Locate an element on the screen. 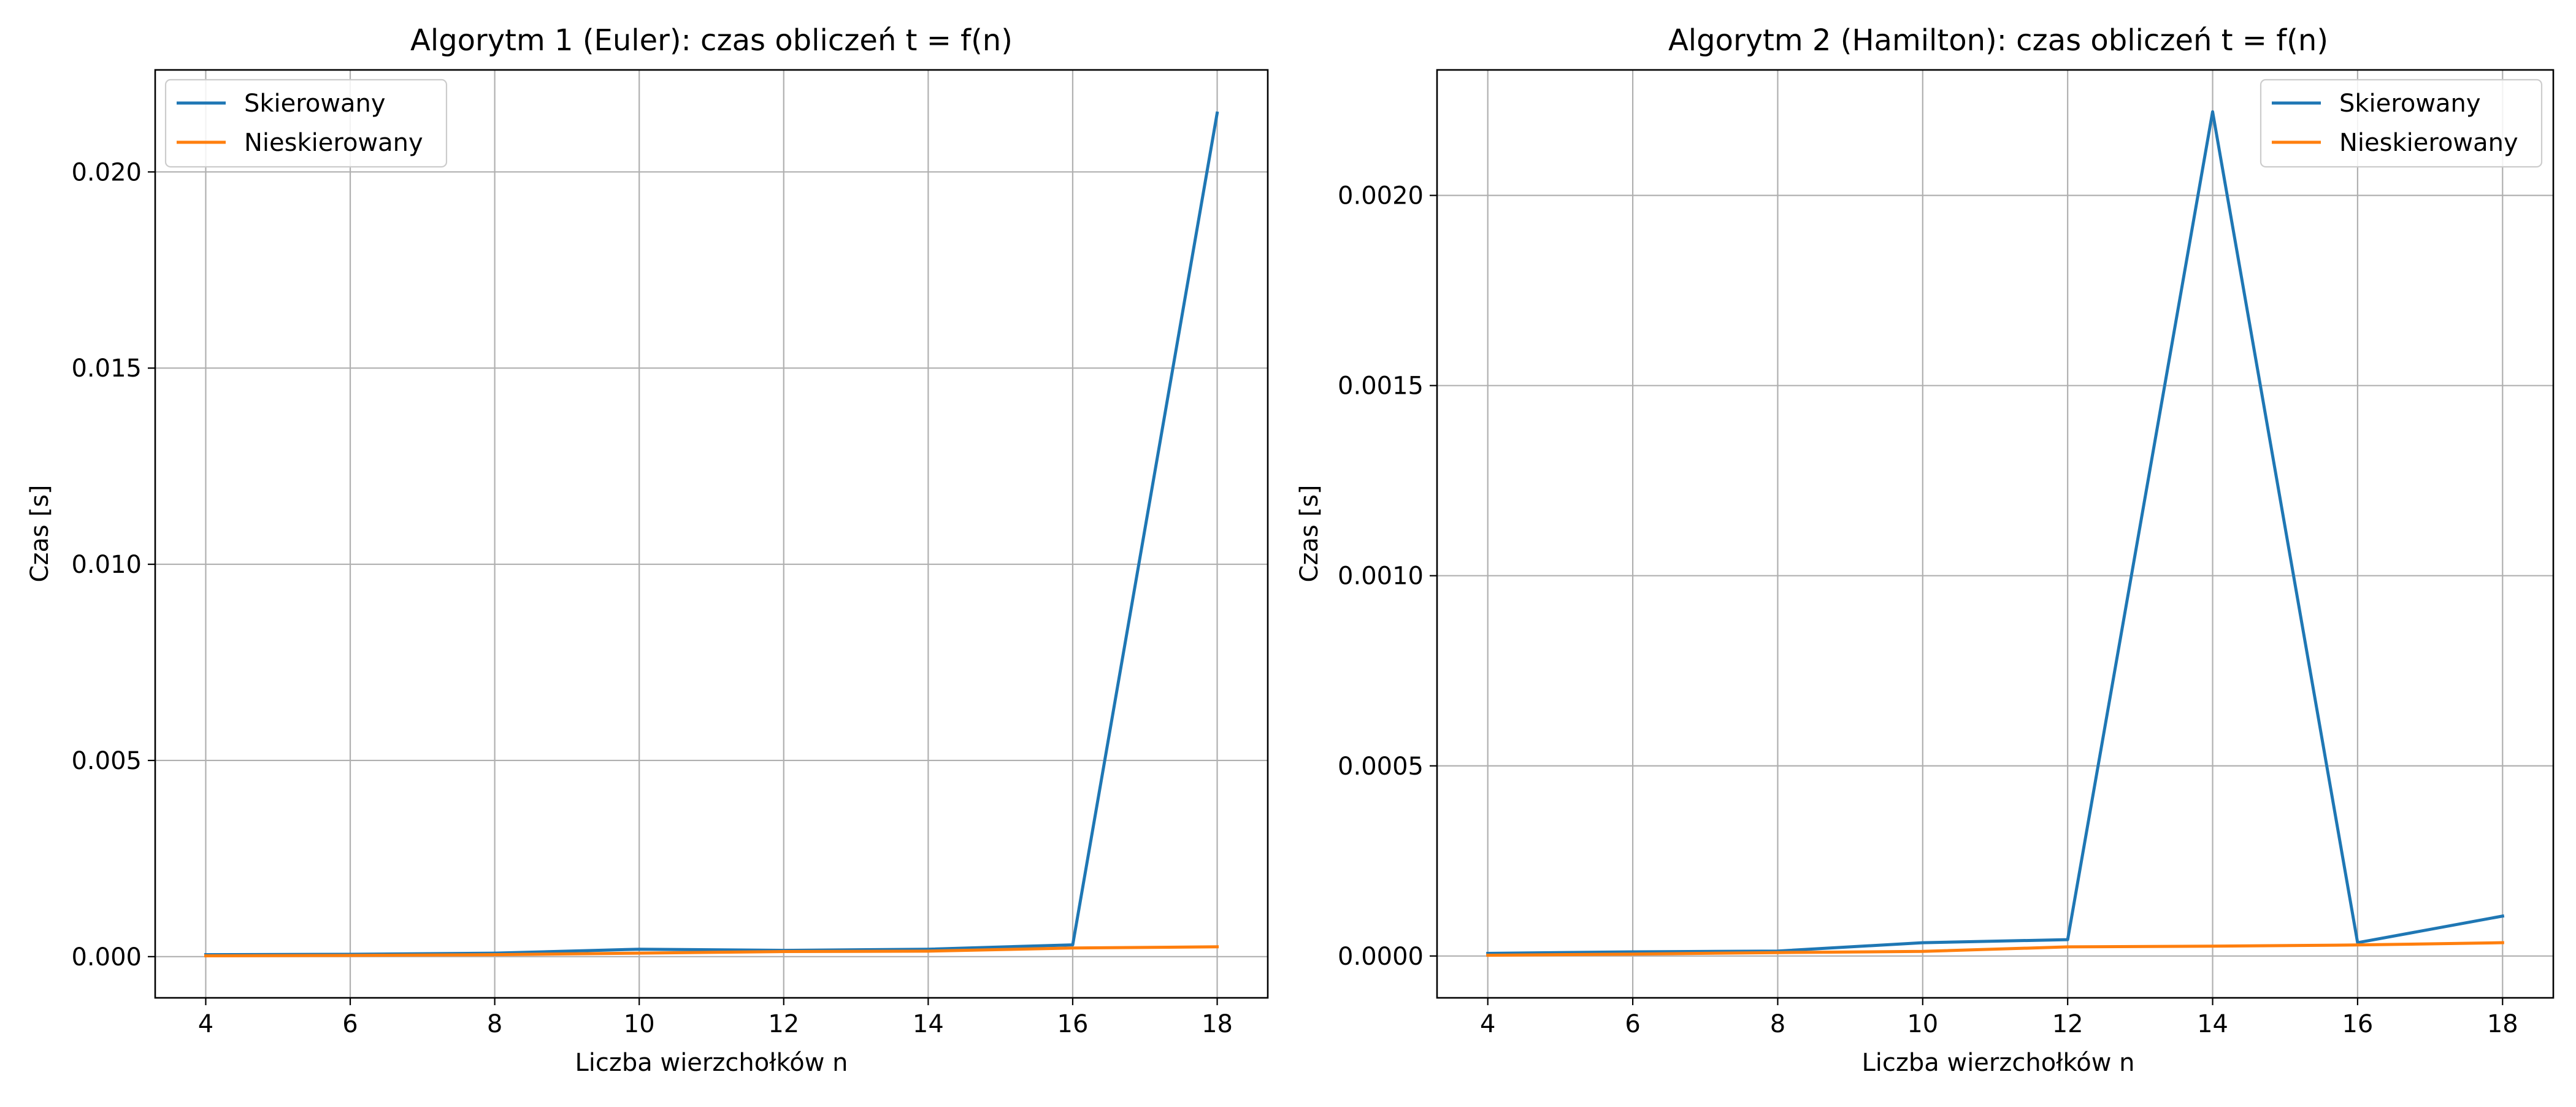  y-tick-label: 0.005 is located at coordinates (106, 761).